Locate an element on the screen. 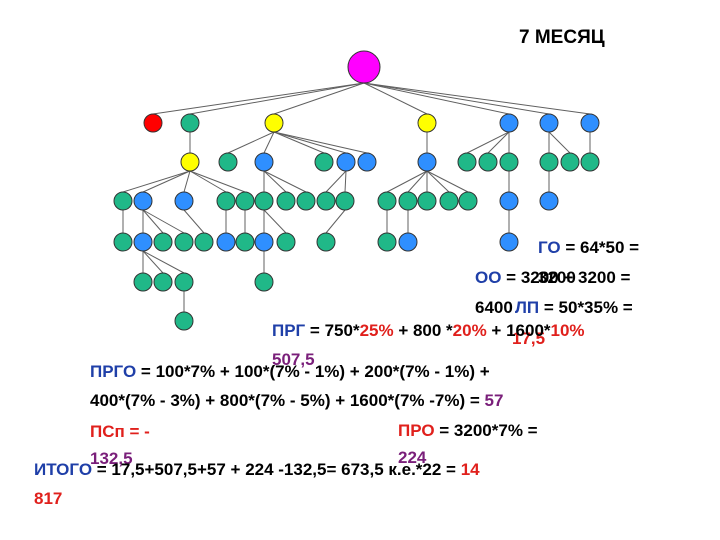  go-label: ГО is located at coordinates (549, 247).